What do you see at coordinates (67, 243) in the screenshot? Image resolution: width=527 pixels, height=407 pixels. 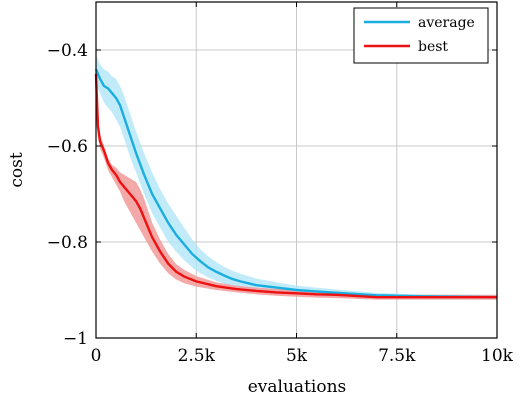 I see `y-tick-label: −0.8` at bounding box center [67, 243].